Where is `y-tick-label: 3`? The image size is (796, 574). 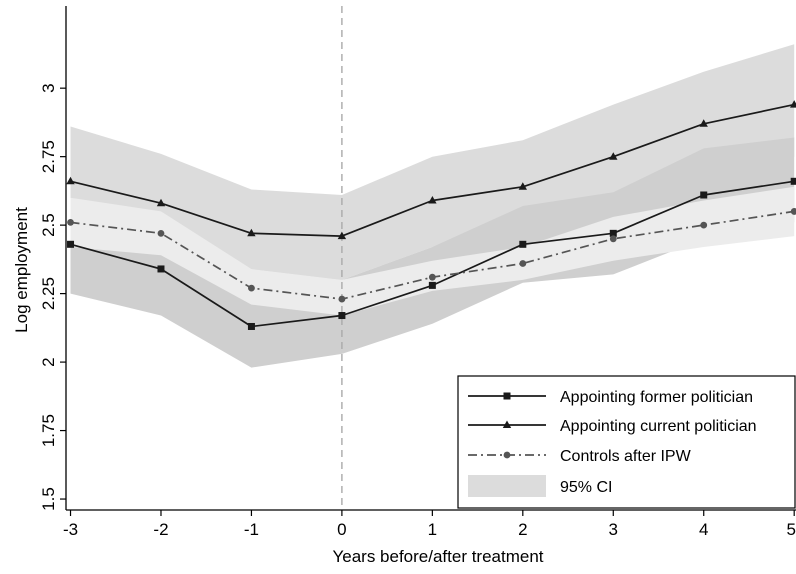 y-tick-label: 3 is located at coordinates (48, 87).